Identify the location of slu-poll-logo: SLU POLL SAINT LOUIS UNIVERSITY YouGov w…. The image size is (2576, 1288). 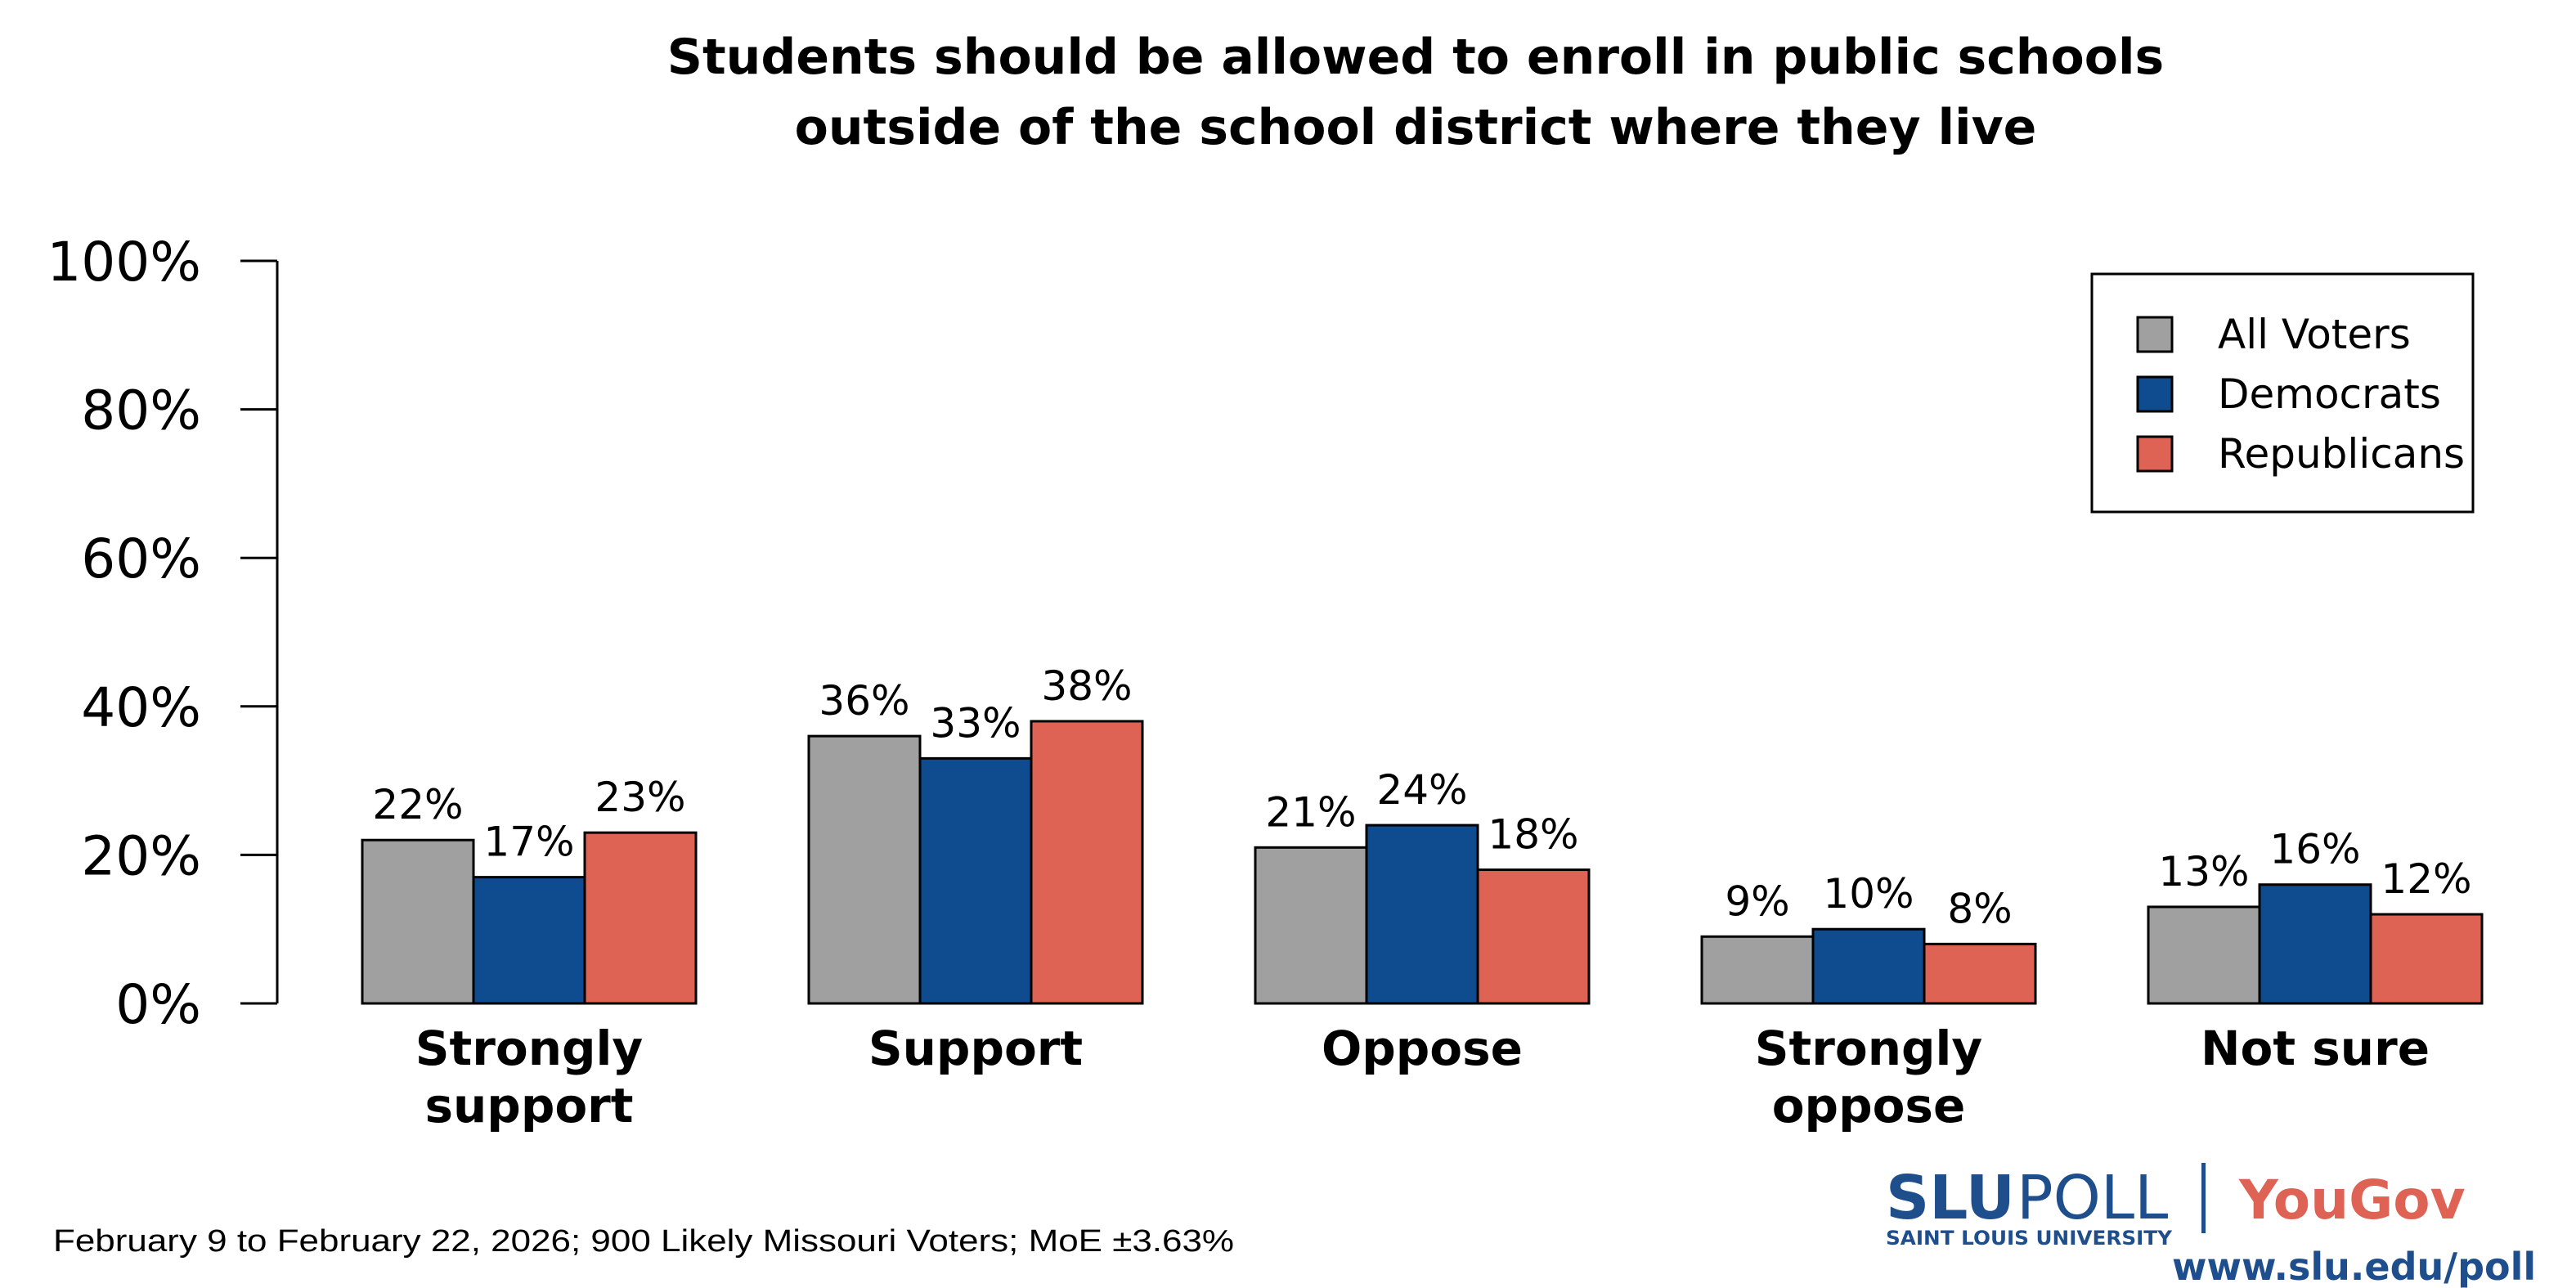
(2211, 1226).